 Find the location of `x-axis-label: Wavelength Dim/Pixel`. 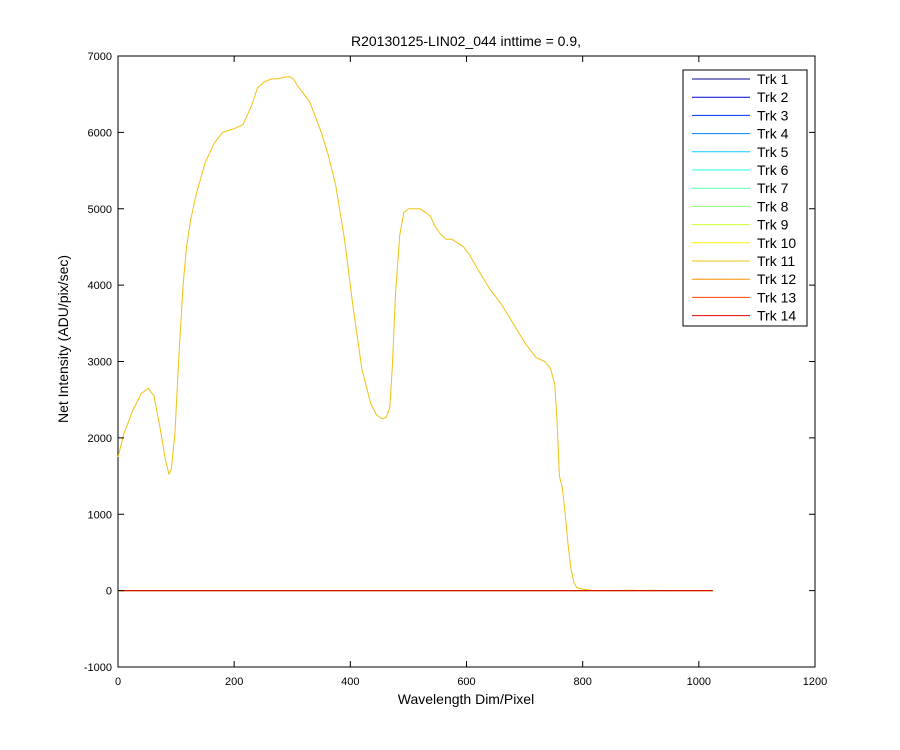

x-axis-label: Wavelength Dim/Pixel is located at coordinates (466, 699).